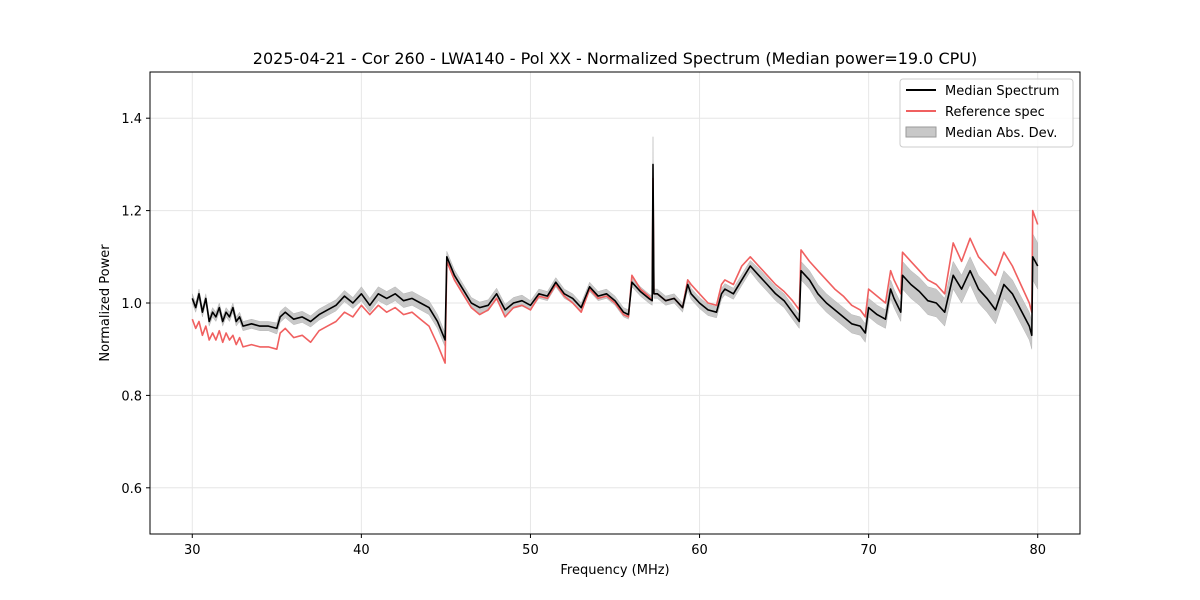 The image size is (1200, 600). Describe the element at coordinates (131, 396) in the screenshot. I see `y-tick-label: 0.8` at that location.